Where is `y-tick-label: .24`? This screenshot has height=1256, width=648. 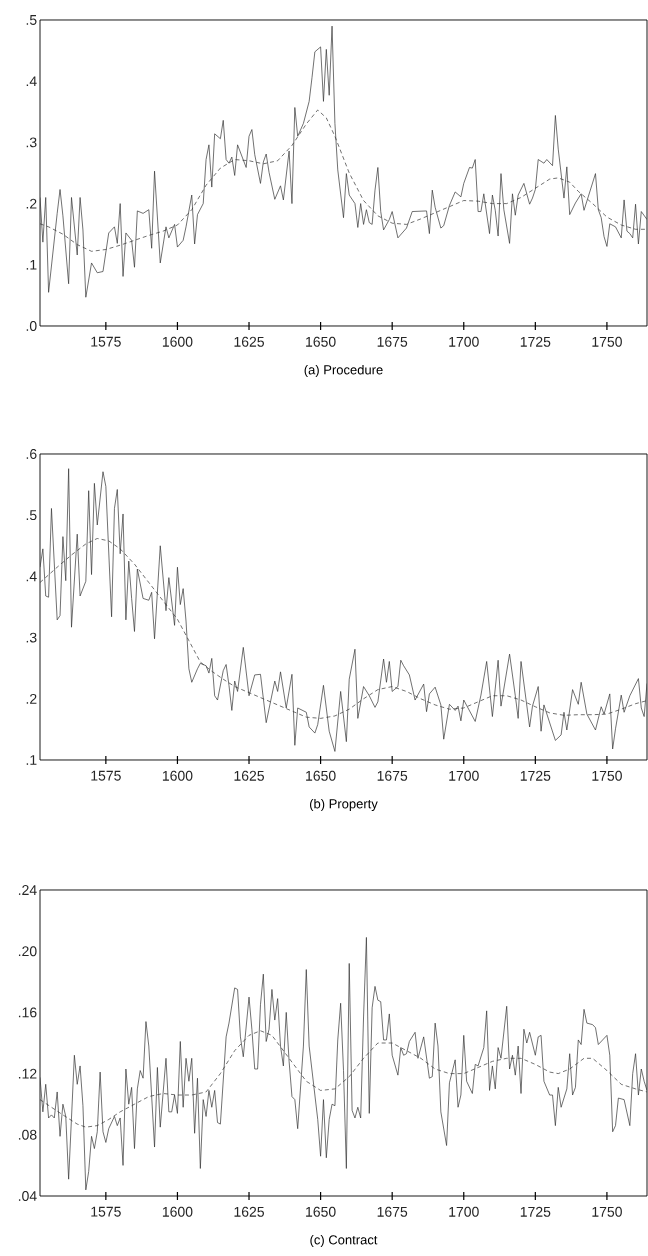 y-tick-label: .24 is located at coordinates (27, 890).